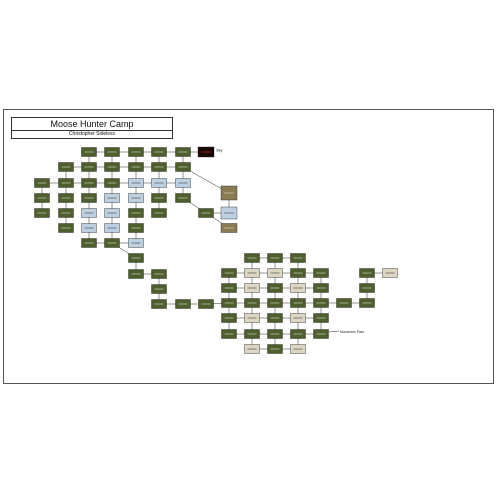  Describe the element at coordinates (92, 124) in the screenshot. I see `diagram-title: Moose Hunter Camp` at that location.